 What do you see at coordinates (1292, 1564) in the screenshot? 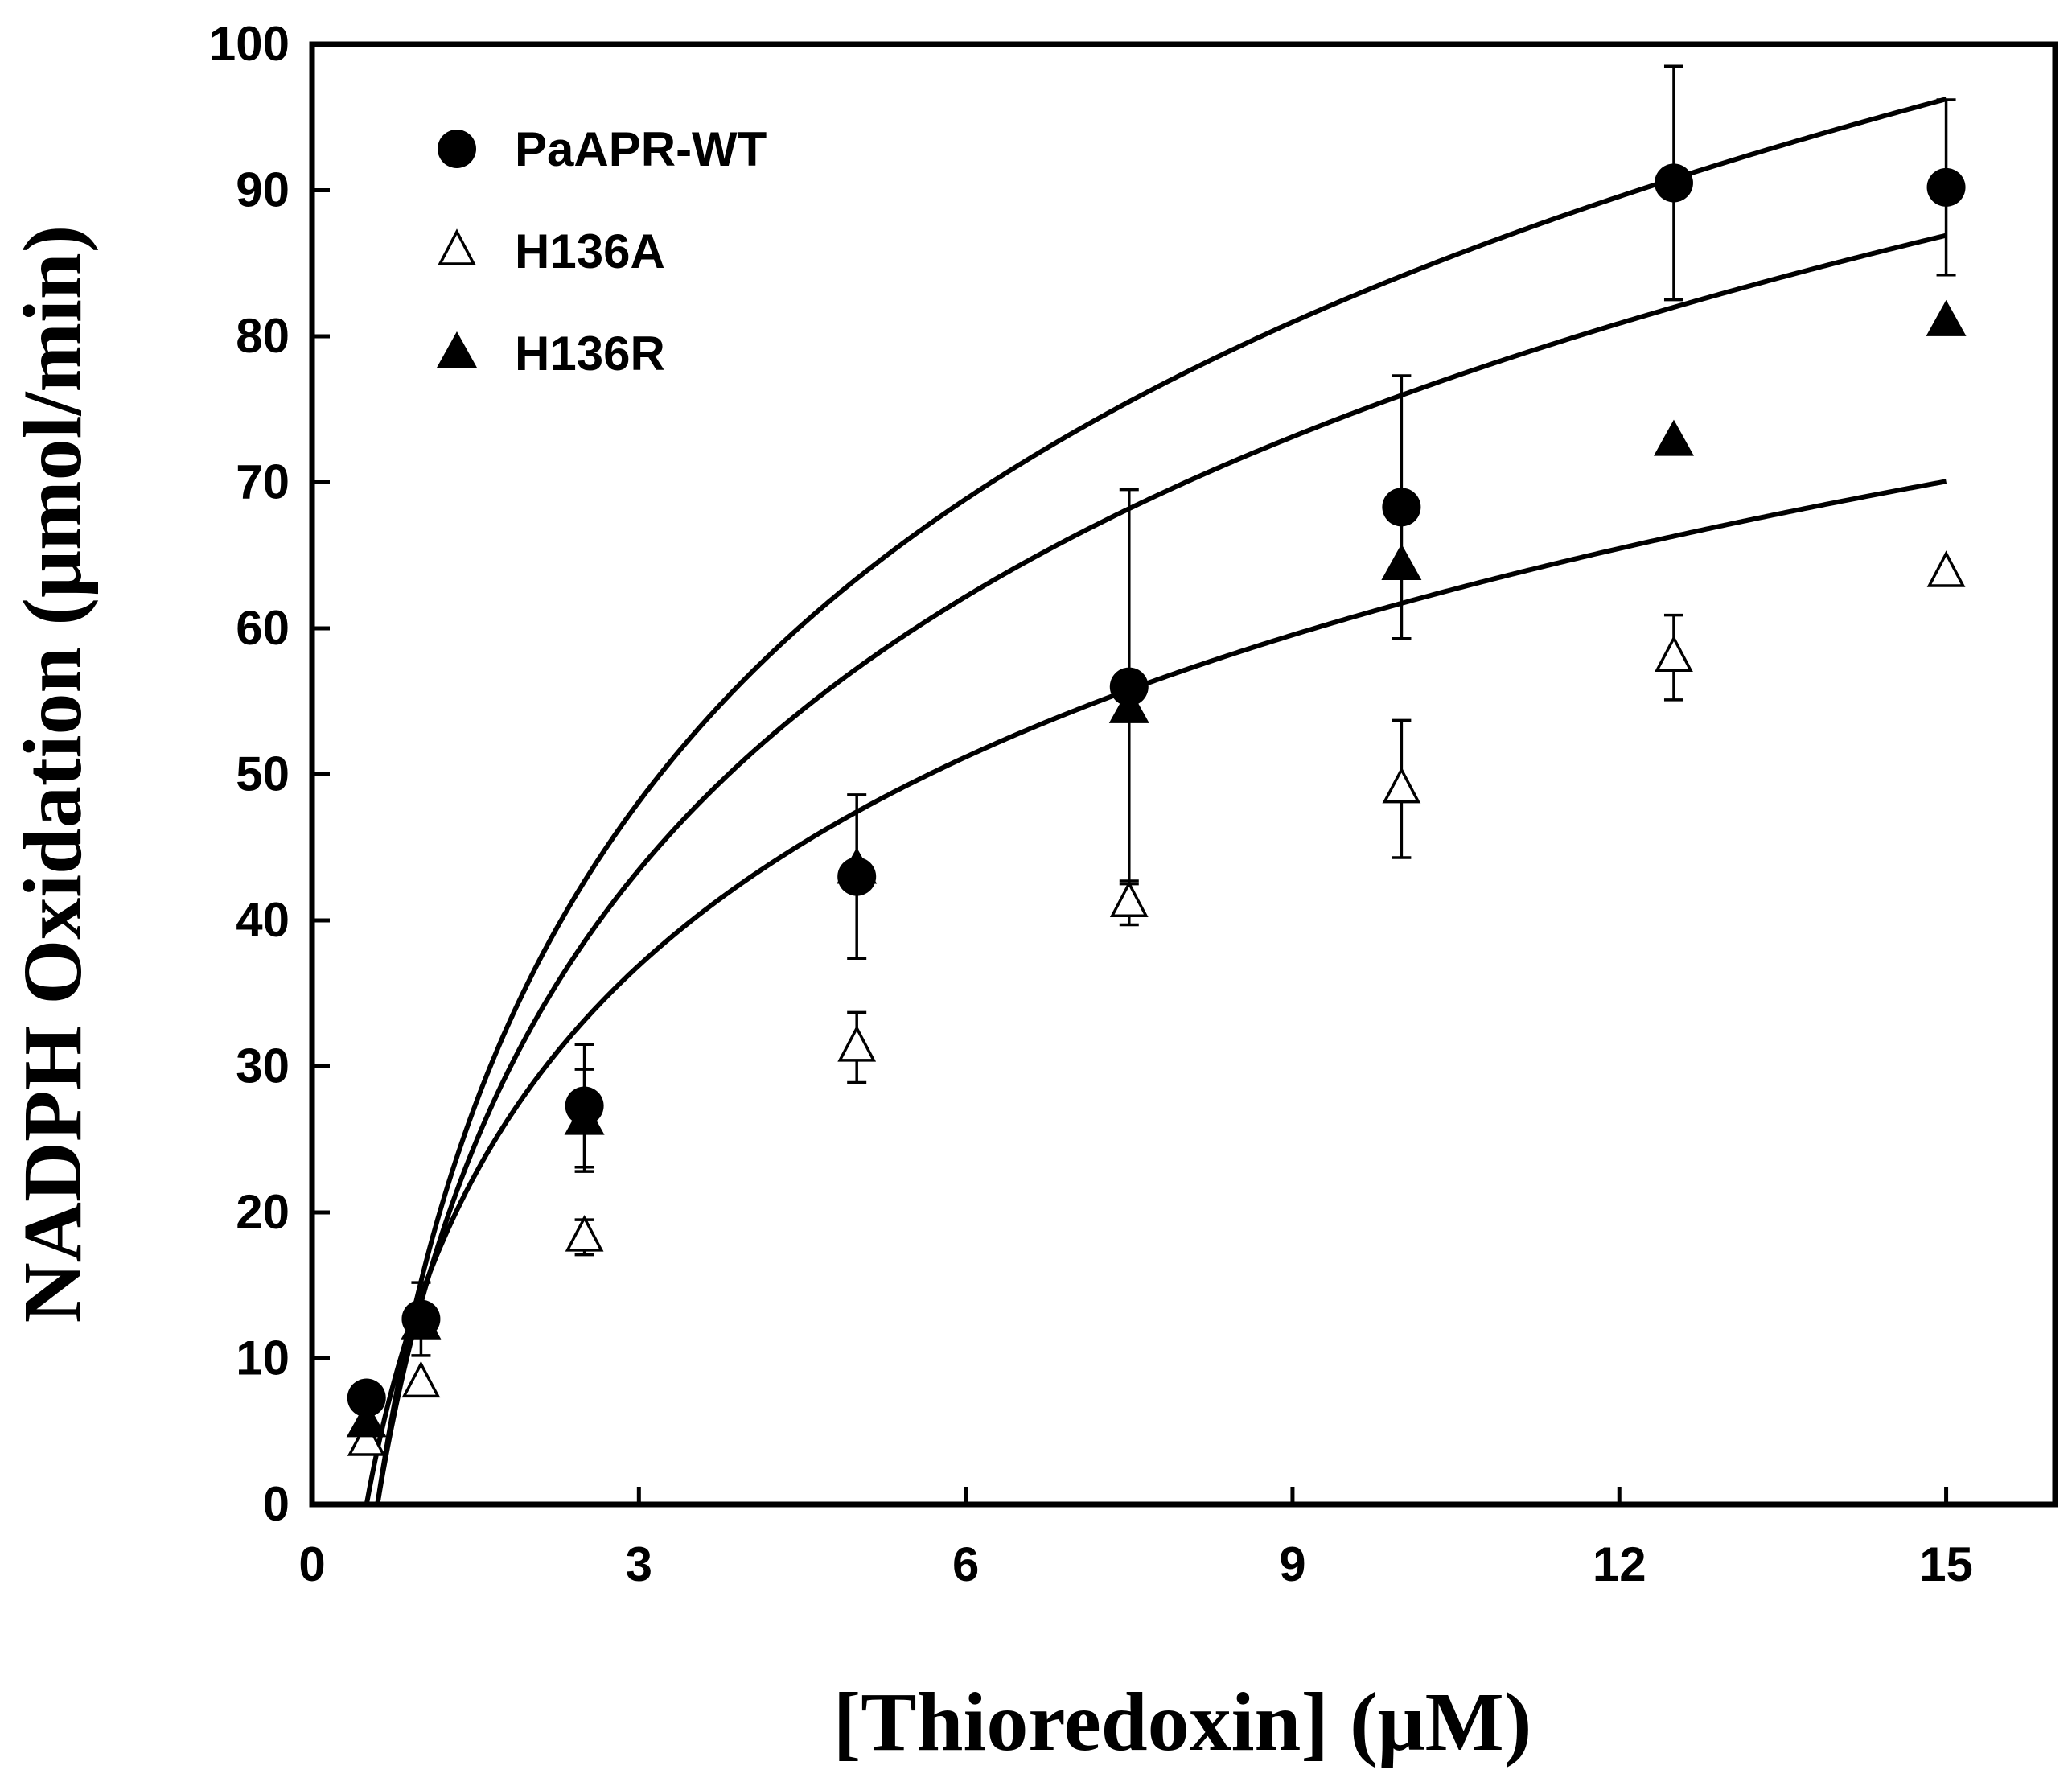
I see `x-tick-label-9: 9` at bounding box center [1292, 1564].